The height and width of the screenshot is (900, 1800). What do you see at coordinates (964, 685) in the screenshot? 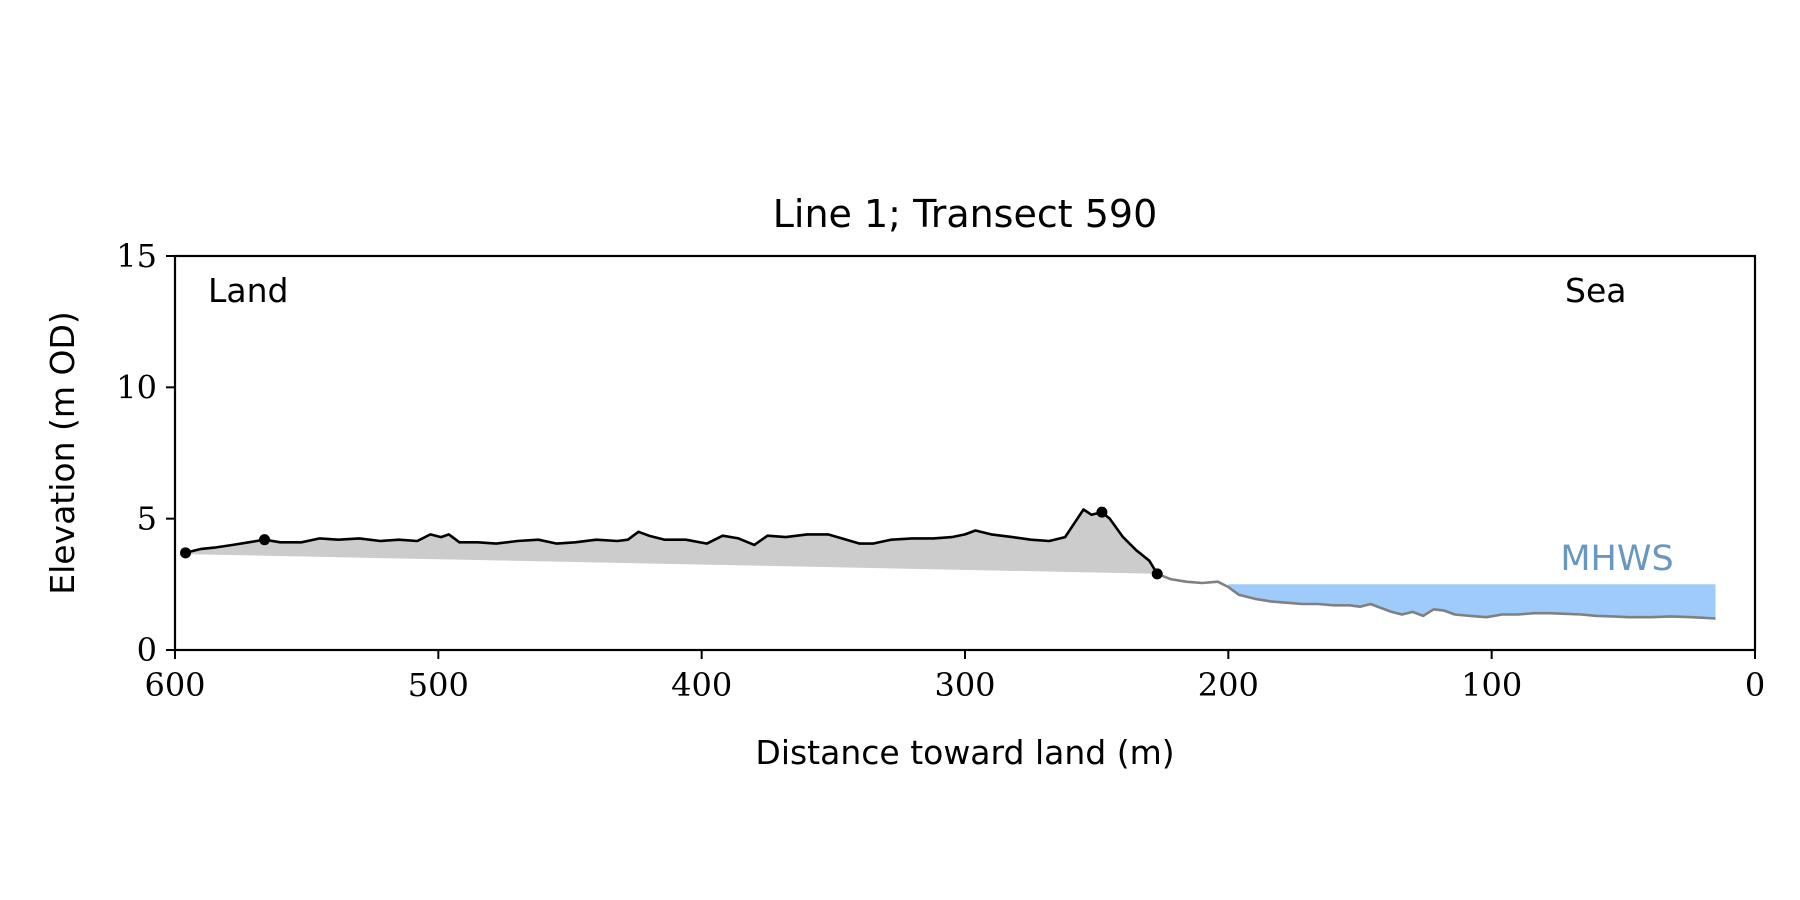
I see `x-tick-label-300: 300` at bounding box center [964, 685].